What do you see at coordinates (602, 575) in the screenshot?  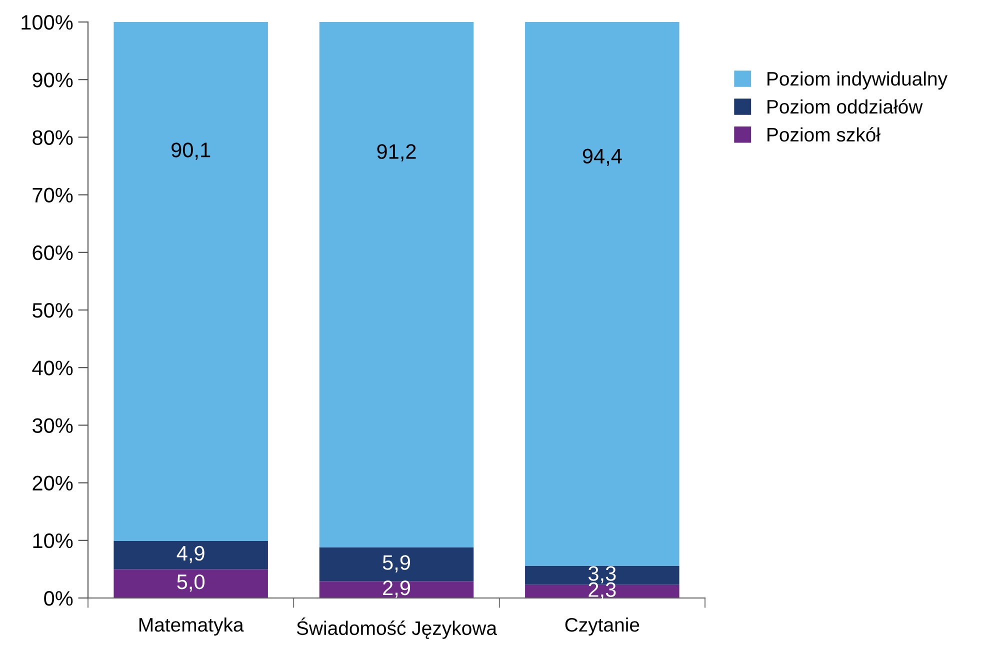 I see `data-label: 3,3` at bounding box center [602, 575].